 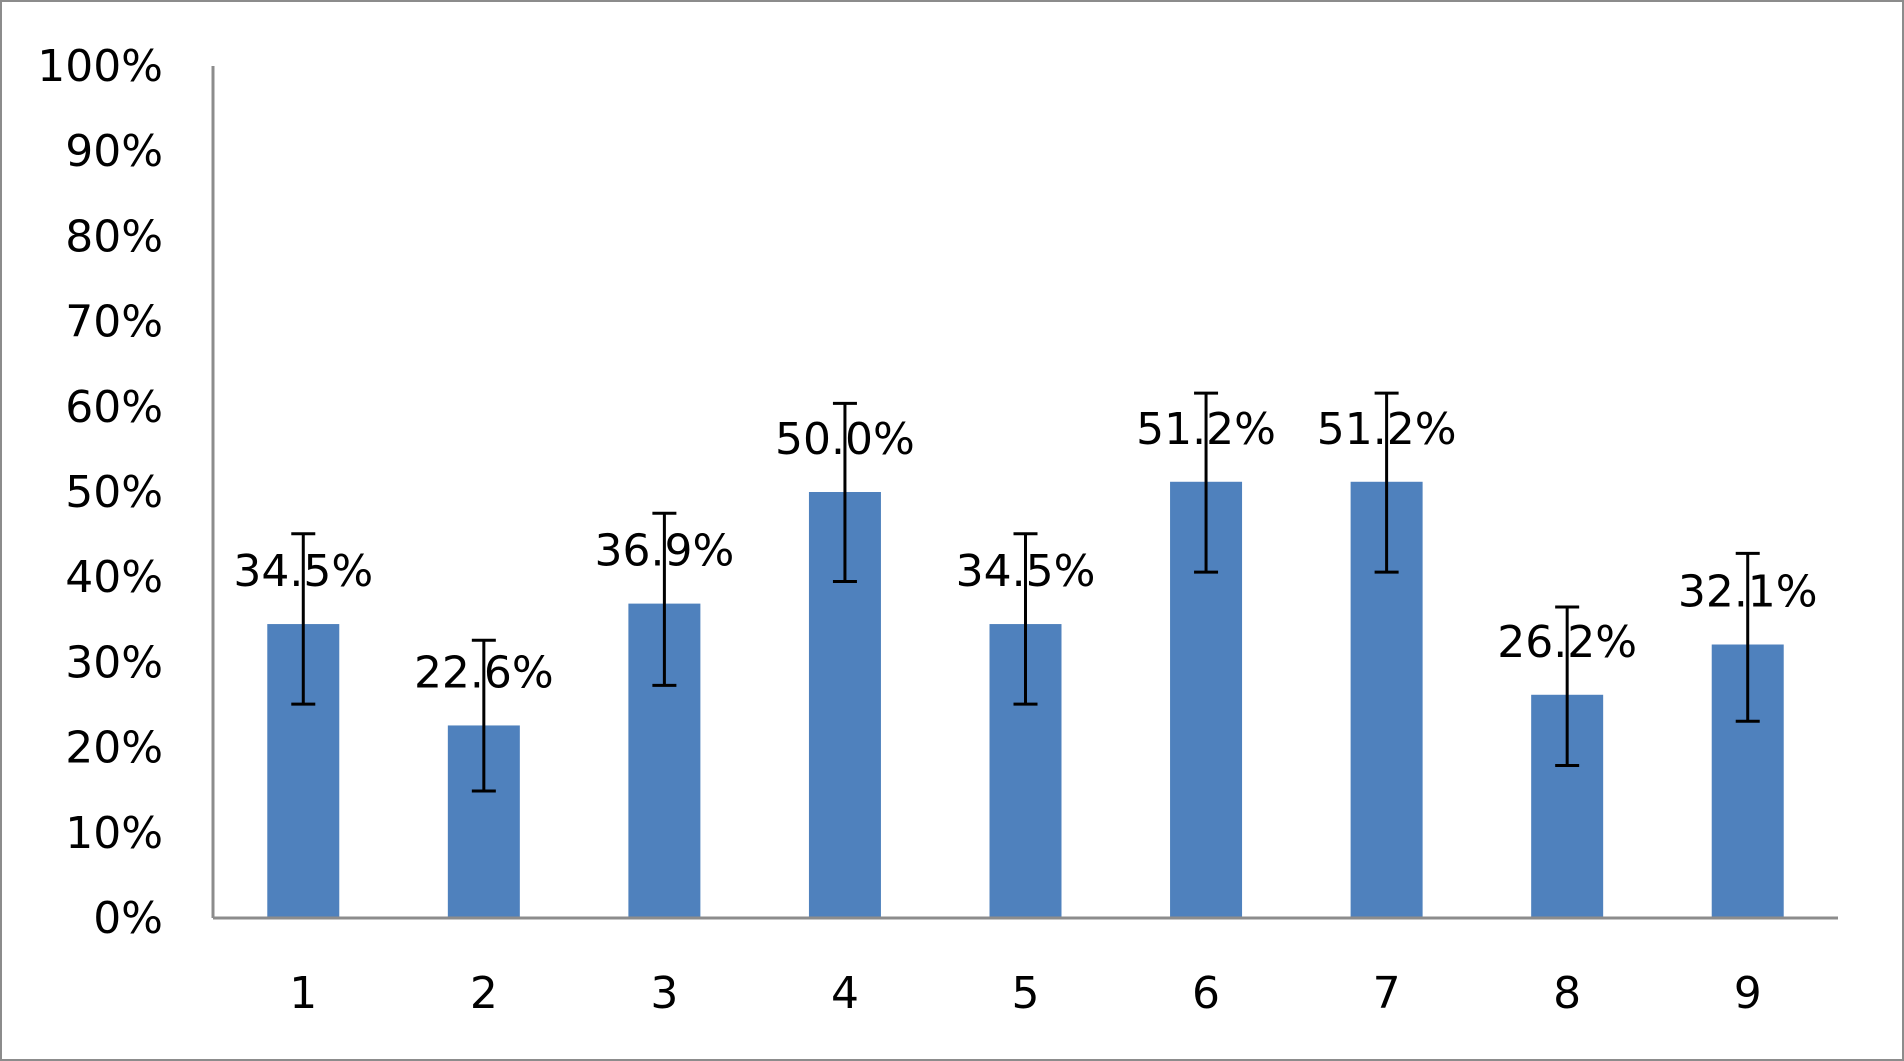 What do you see at coordinates (114, 322) in the screenshot?
I see `y-tick-label: 70%` at bounding box center [114, 322].